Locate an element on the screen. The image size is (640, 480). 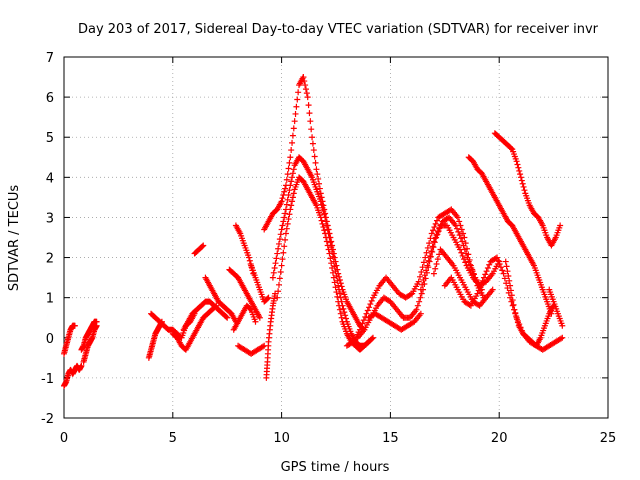
y-axis-label: SDTVAR / TECUs is located at coordinates (14, 238).